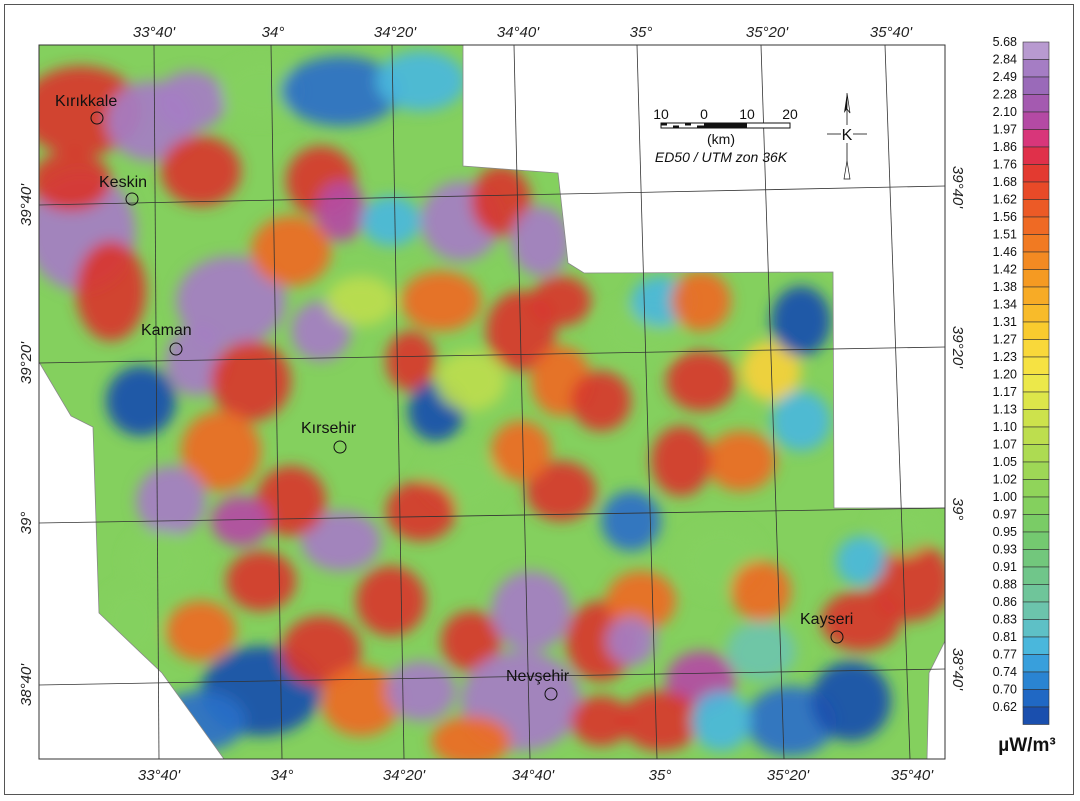  I want to click on top-lon-label: 34°40', so click(518, 32).